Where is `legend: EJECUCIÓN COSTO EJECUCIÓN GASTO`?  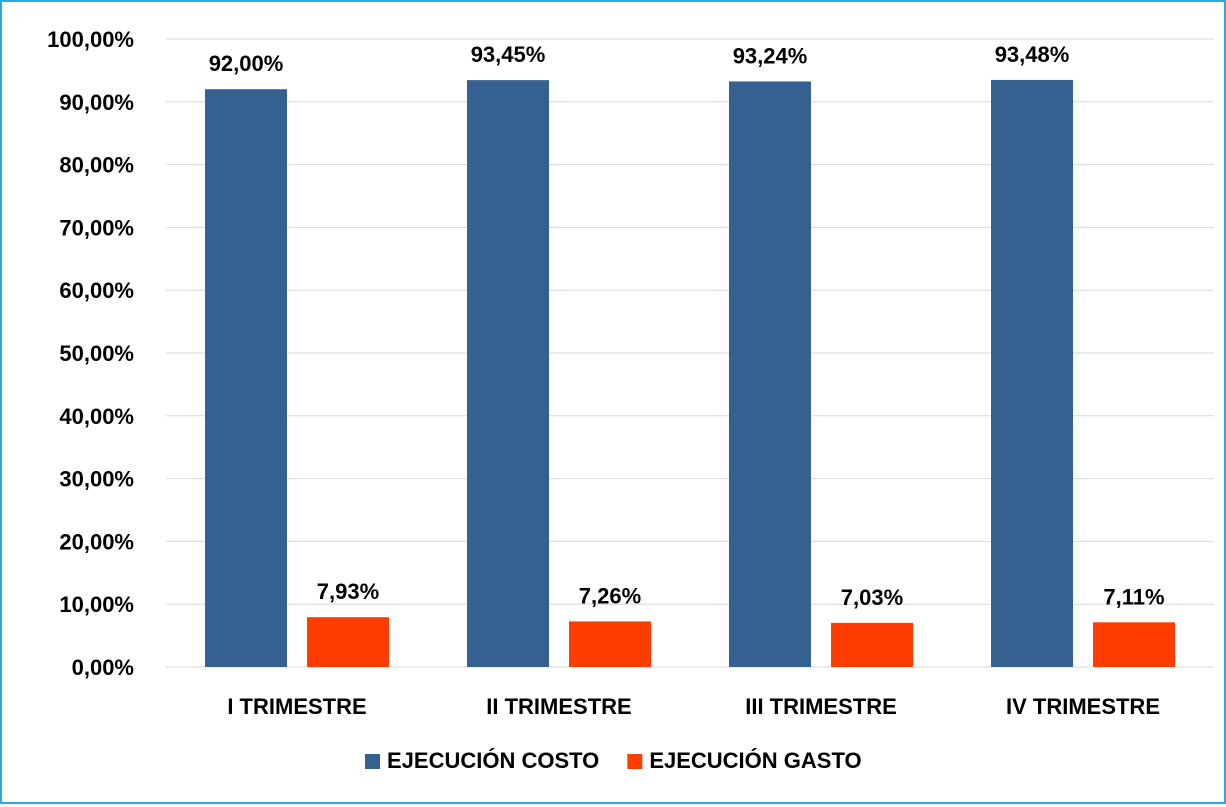
legend: EJECUCIÓN COSTO EJECUCIÓN GASTO is located at coordinates (613, 760).